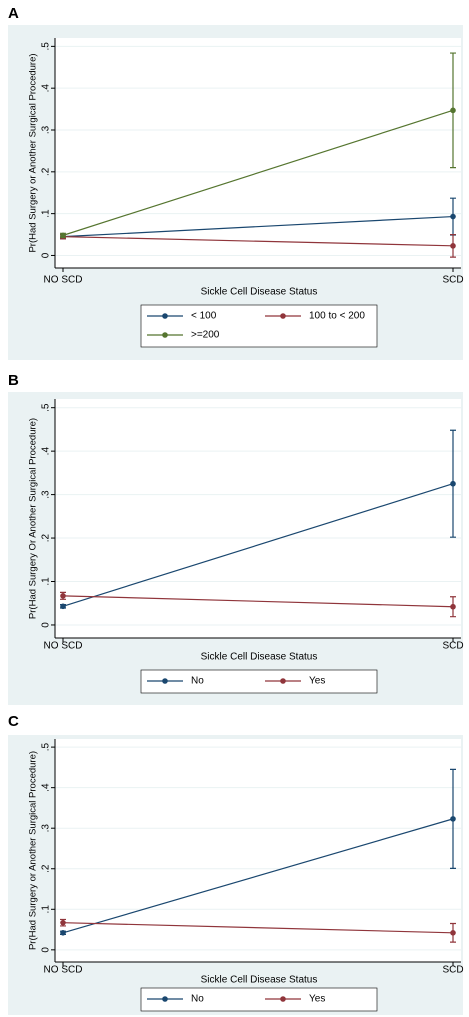 The image size is (469, 1017). Describe the element at coordinates (13, 721) in the screenshot. I see `panel-label: C` at that location.